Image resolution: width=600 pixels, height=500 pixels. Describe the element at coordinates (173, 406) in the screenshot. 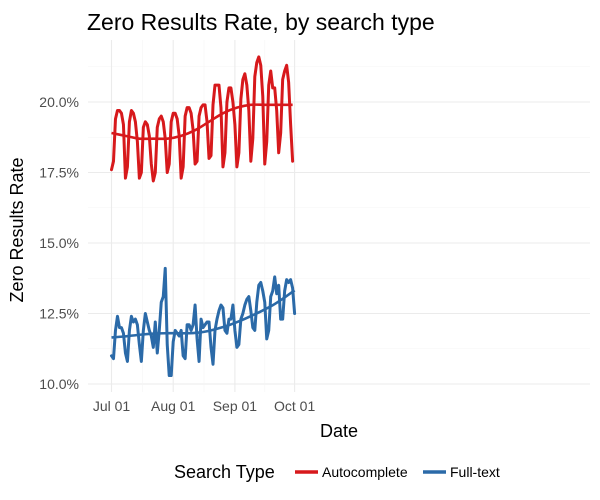

I see `x-tick-label: Aug 01` at that location.